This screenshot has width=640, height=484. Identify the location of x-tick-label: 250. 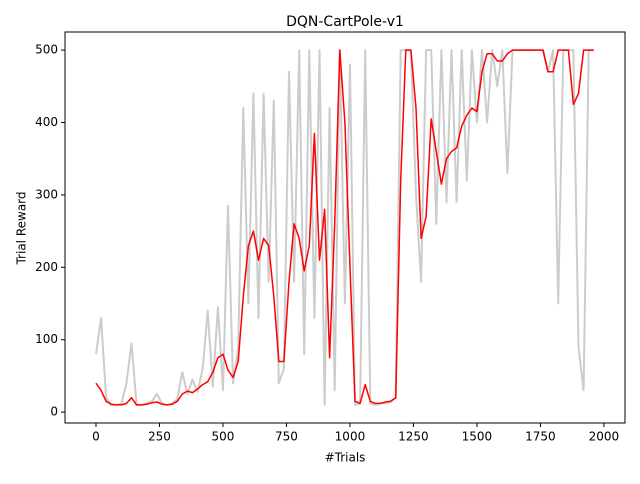
(159, 437).